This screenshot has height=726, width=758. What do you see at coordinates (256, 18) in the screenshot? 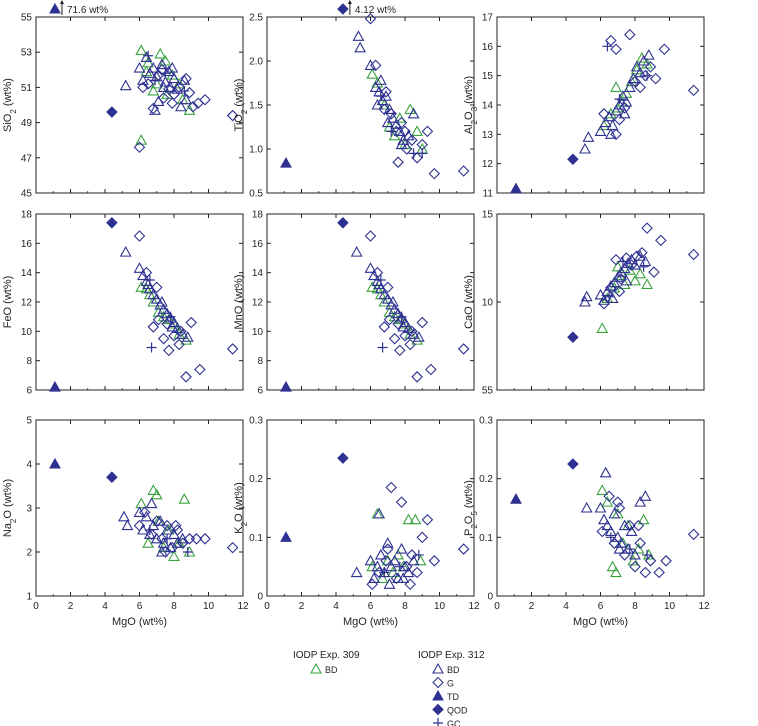
I see `y-tick-label: 2.5` at bounding box center [256, 18].